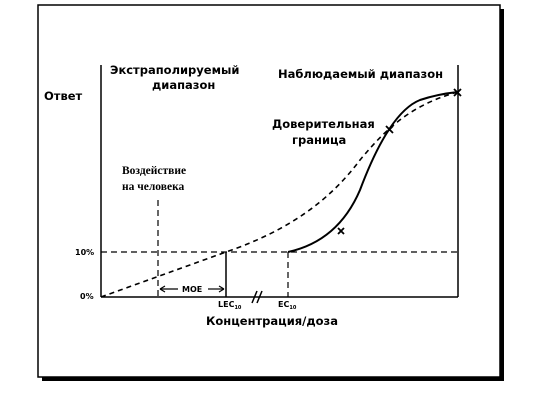 Image resolution: width=540 pixels, height=401 pixels. I want to click on y-axis-label: Ответ, so click(63, 96).